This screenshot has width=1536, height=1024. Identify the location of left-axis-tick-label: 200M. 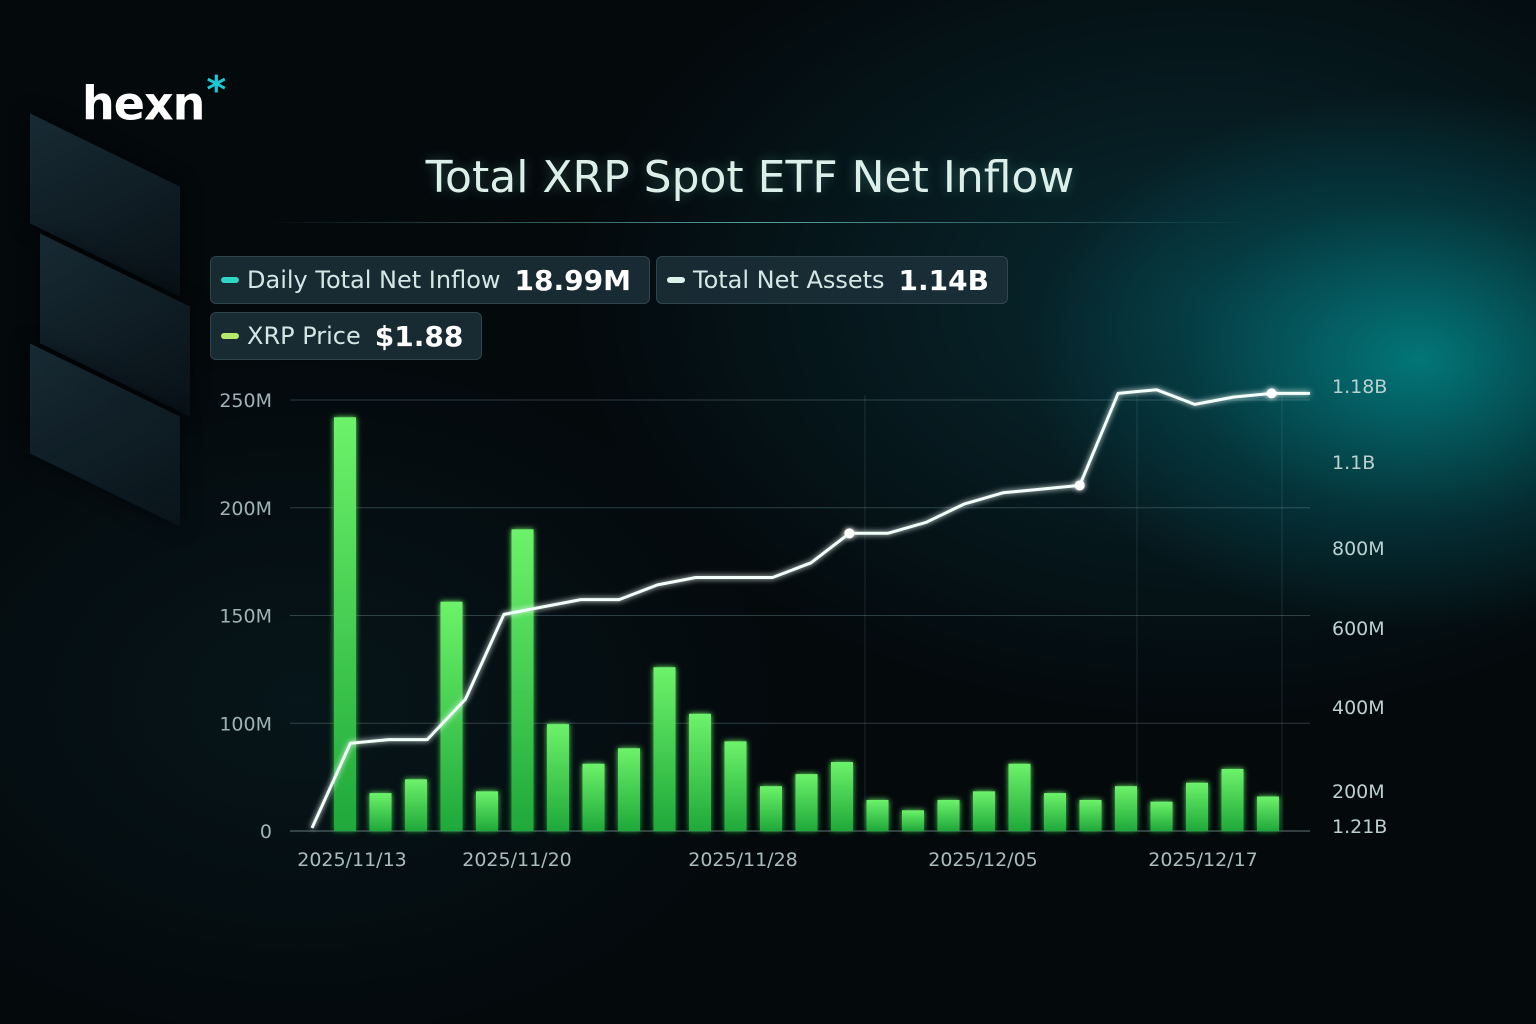
(245, 509).